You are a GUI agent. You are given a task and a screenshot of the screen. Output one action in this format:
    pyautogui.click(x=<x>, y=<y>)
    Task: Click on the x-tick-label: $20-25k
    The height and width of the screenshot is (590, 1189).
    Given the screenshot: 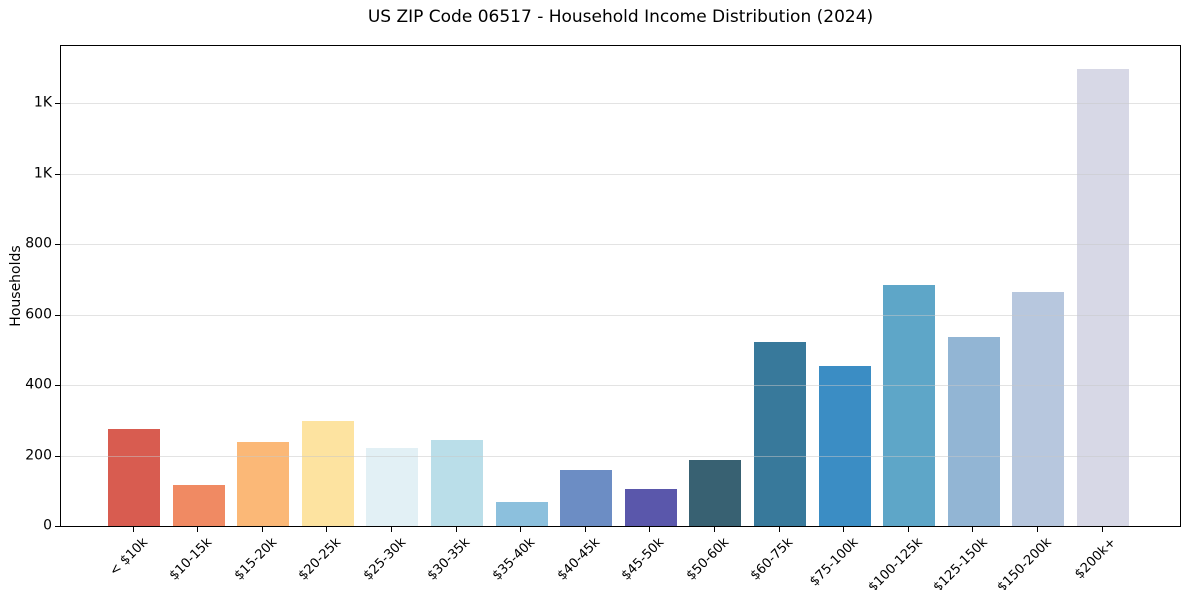 What is the action you would take?
    pyautogui.click(x=320, y=559)
    